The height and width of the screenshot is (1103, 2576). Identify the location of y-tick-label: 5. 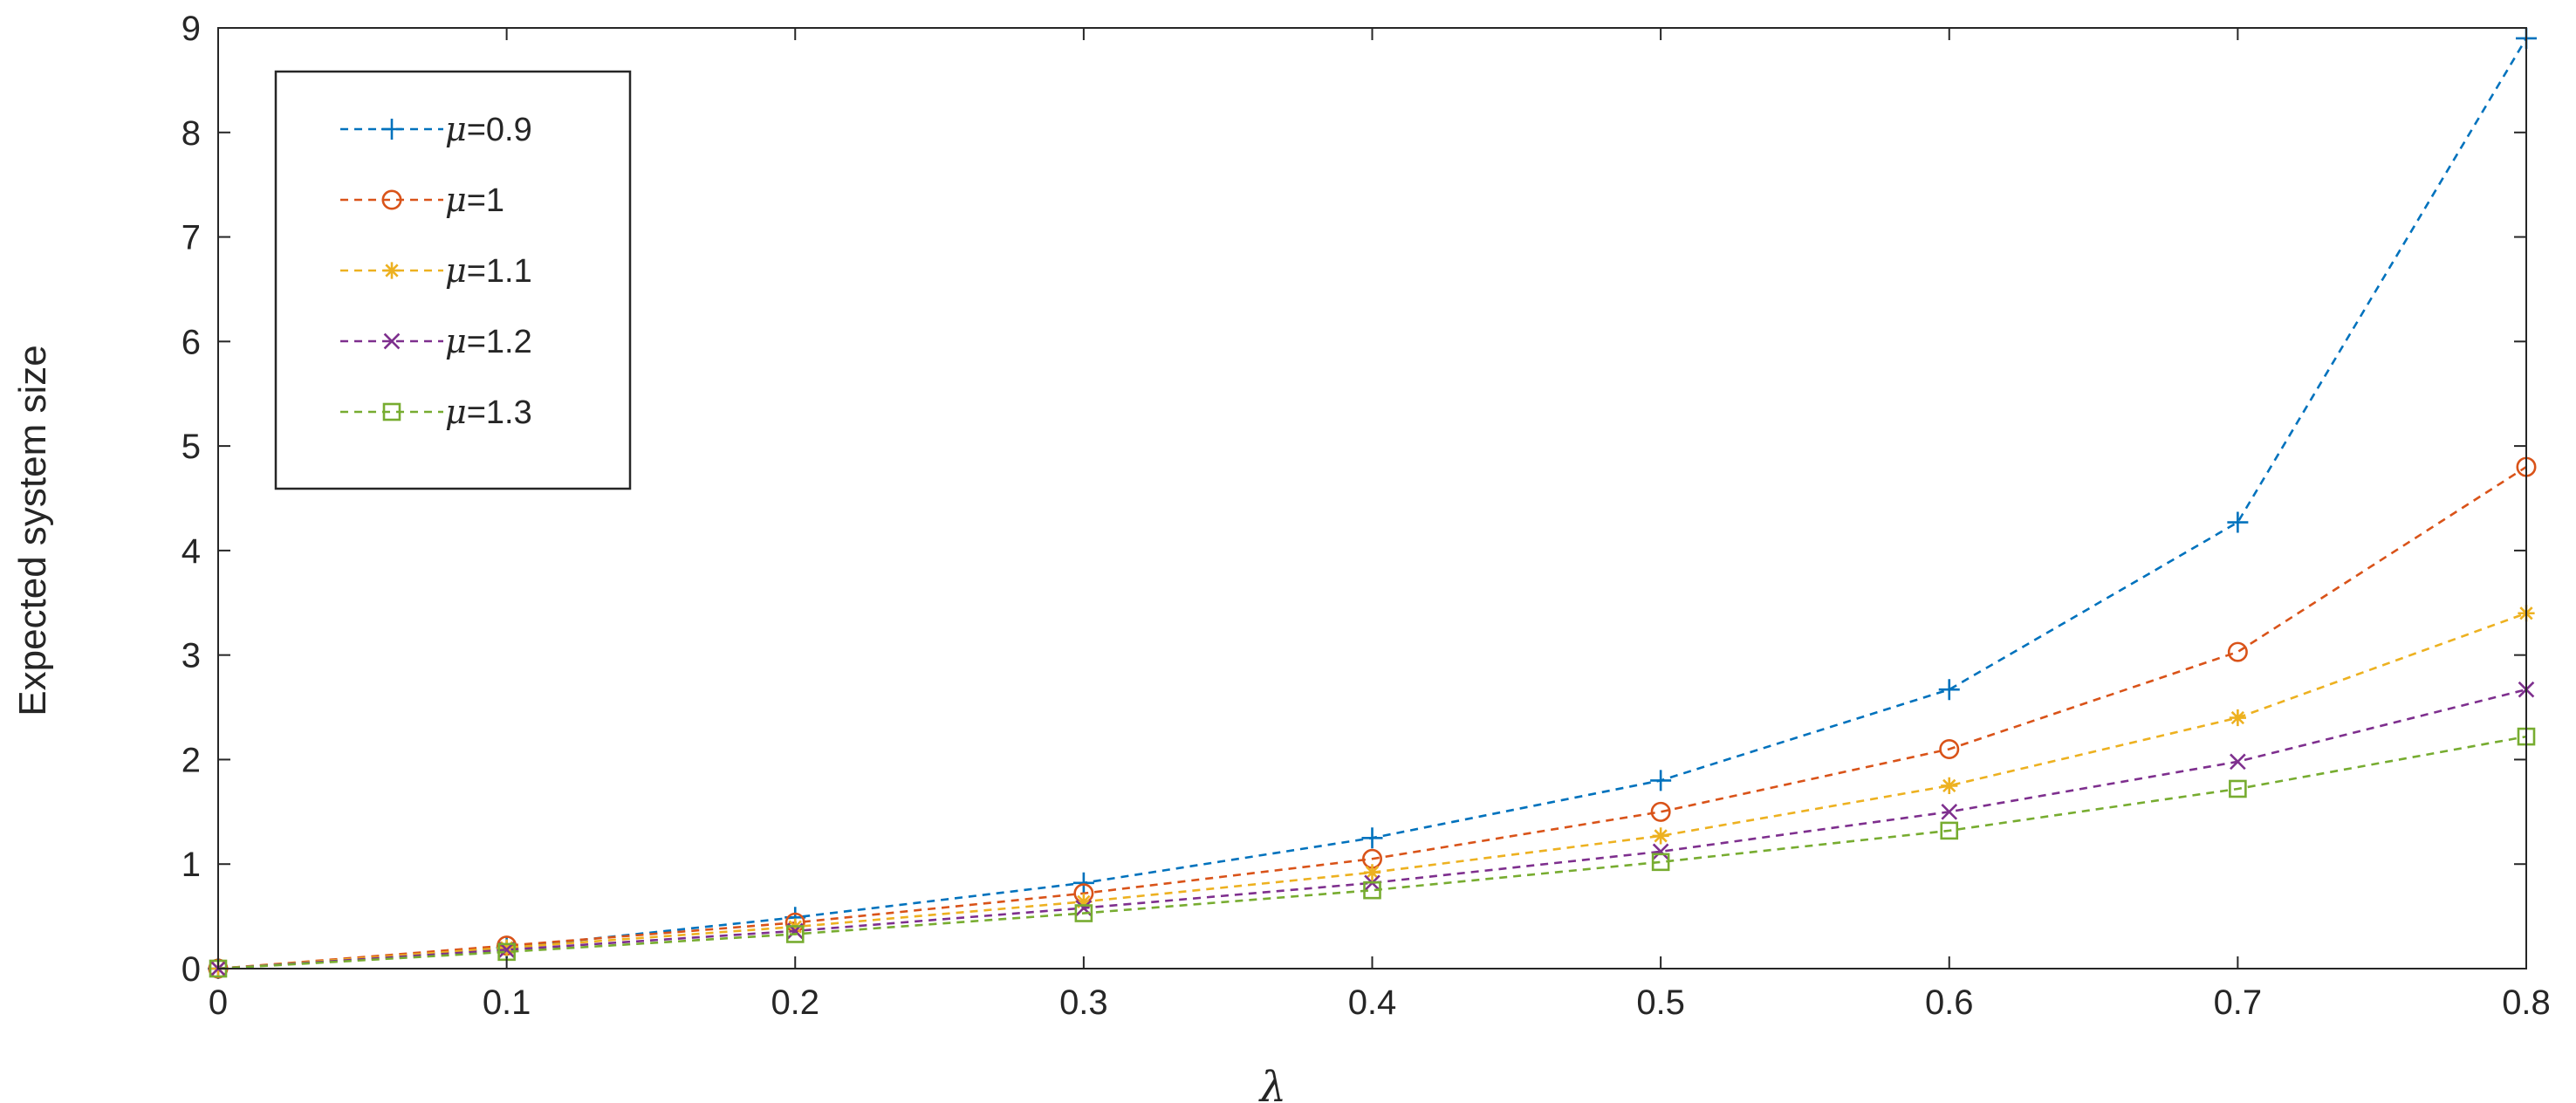
(192, 447).